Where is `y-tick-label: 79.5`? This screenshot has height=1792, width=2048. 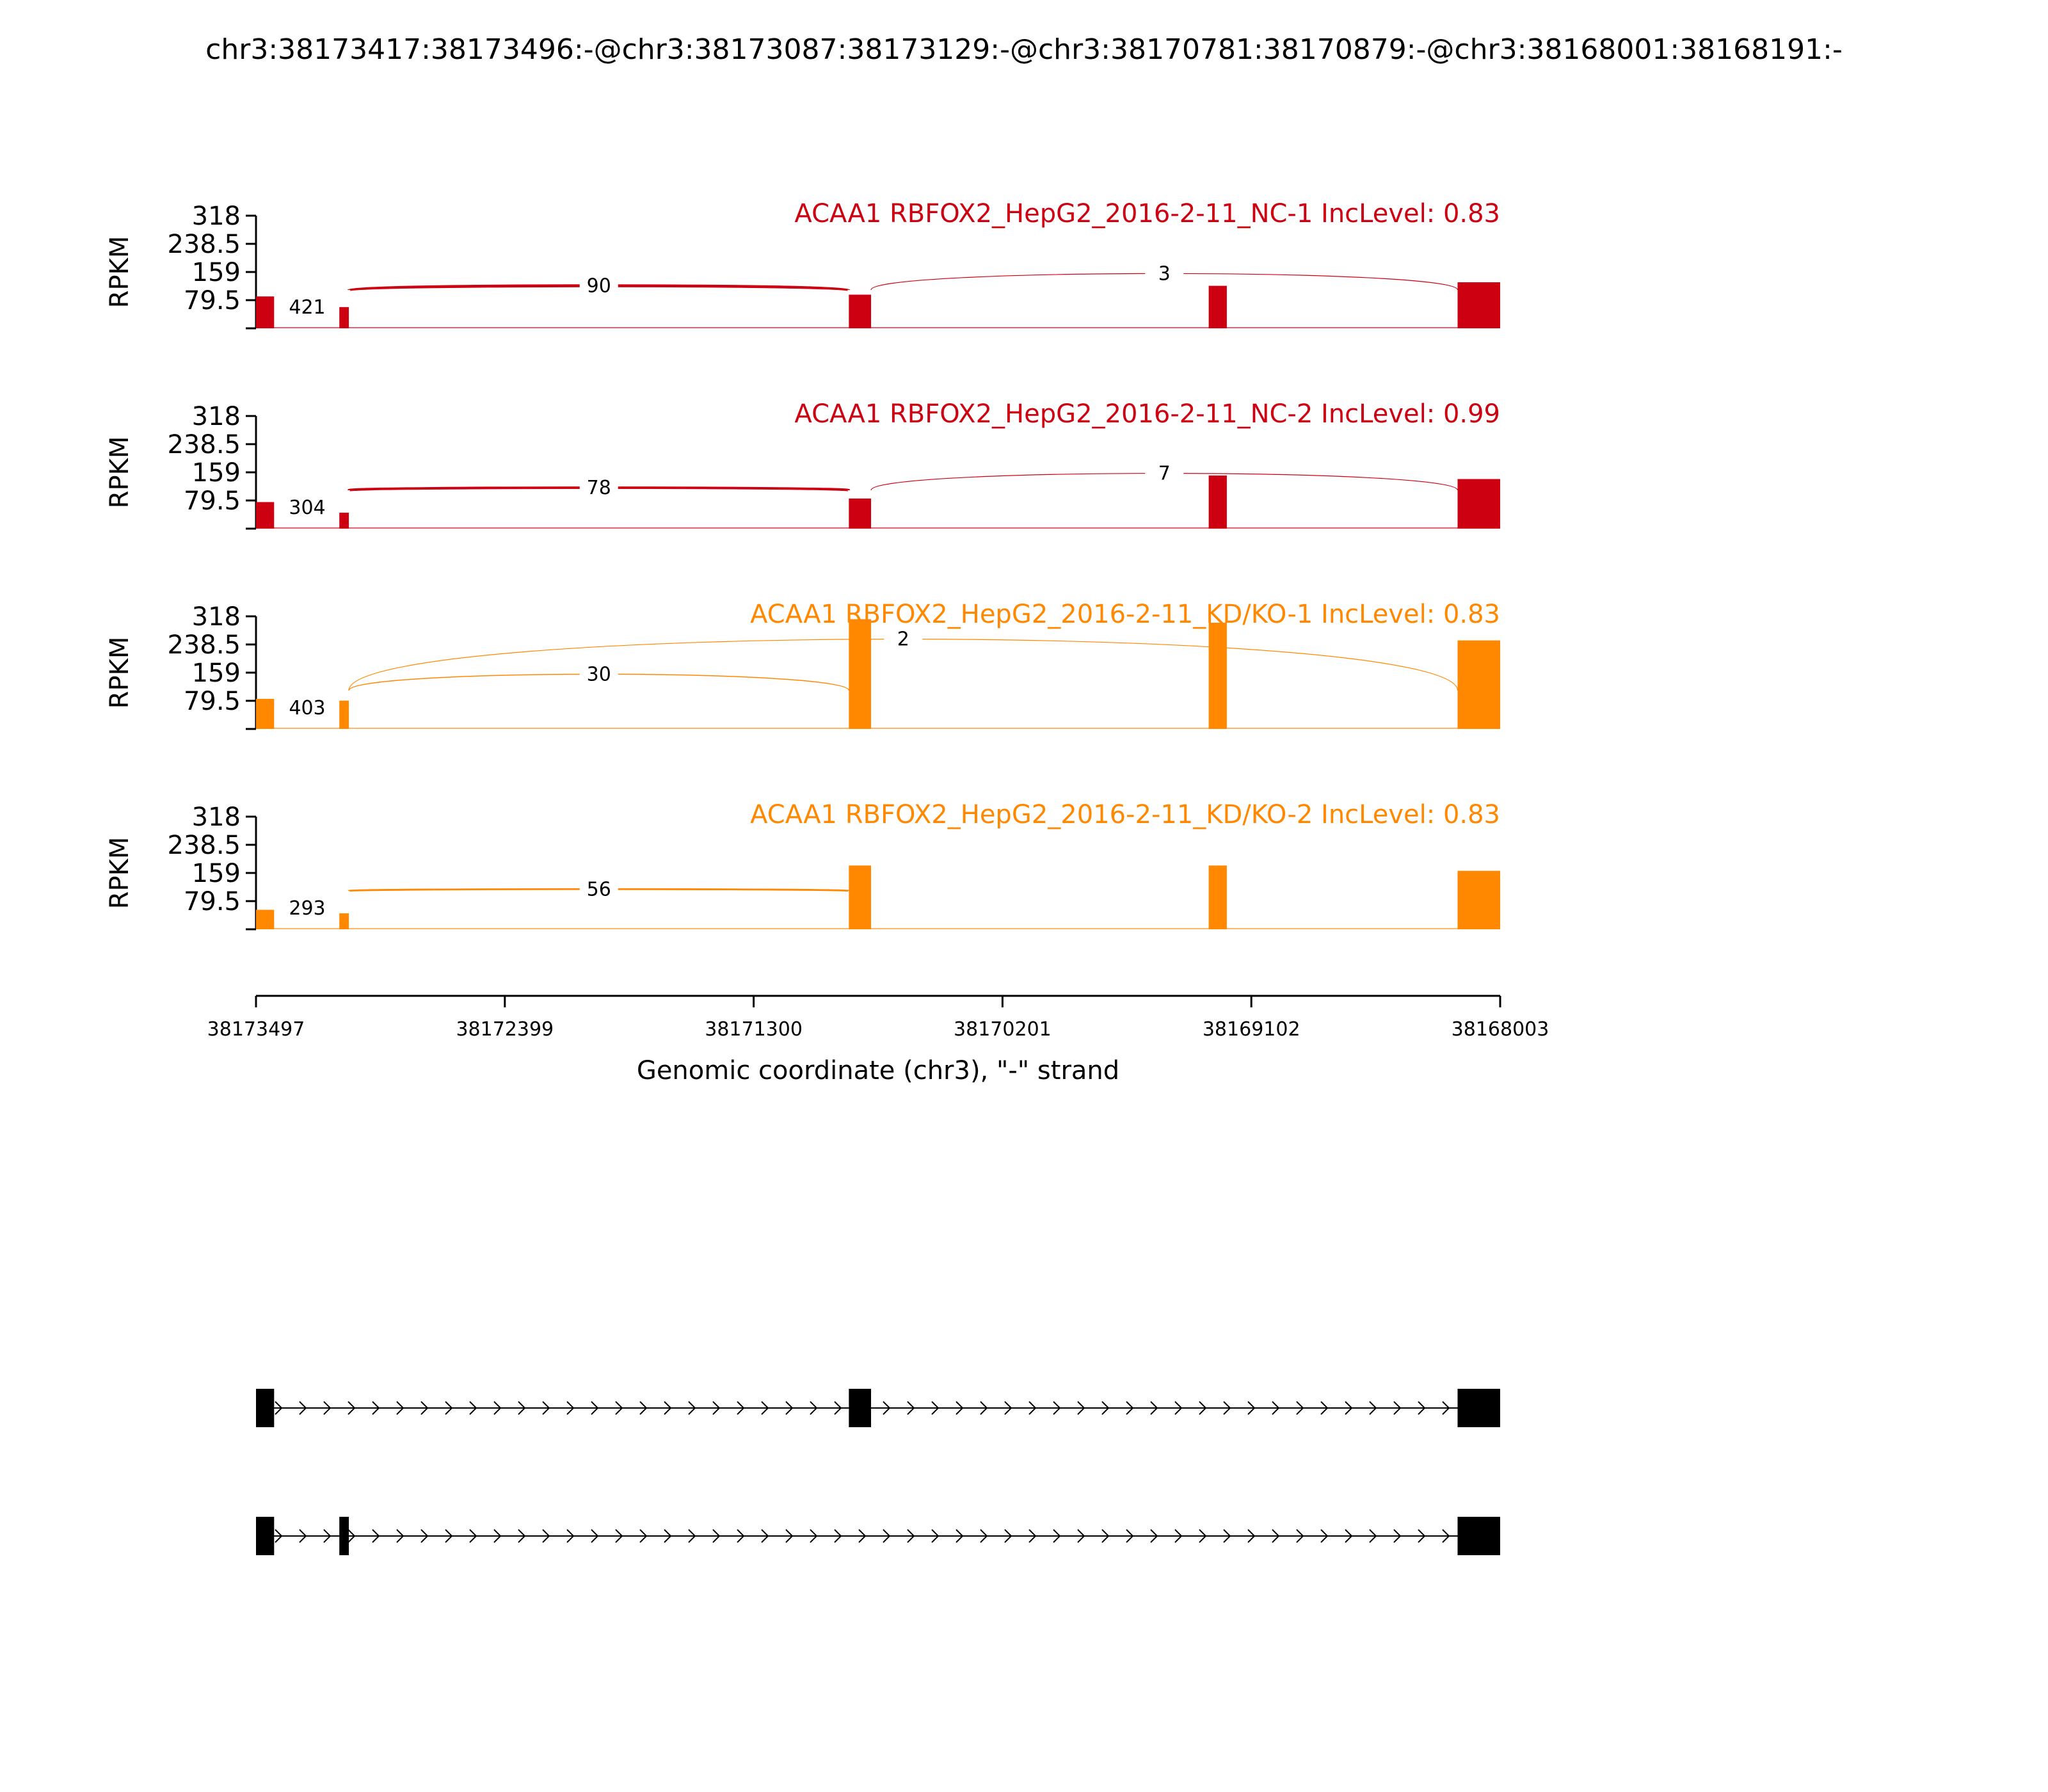 y-tick-label: 79.5 is located at coordinates (212, 501).